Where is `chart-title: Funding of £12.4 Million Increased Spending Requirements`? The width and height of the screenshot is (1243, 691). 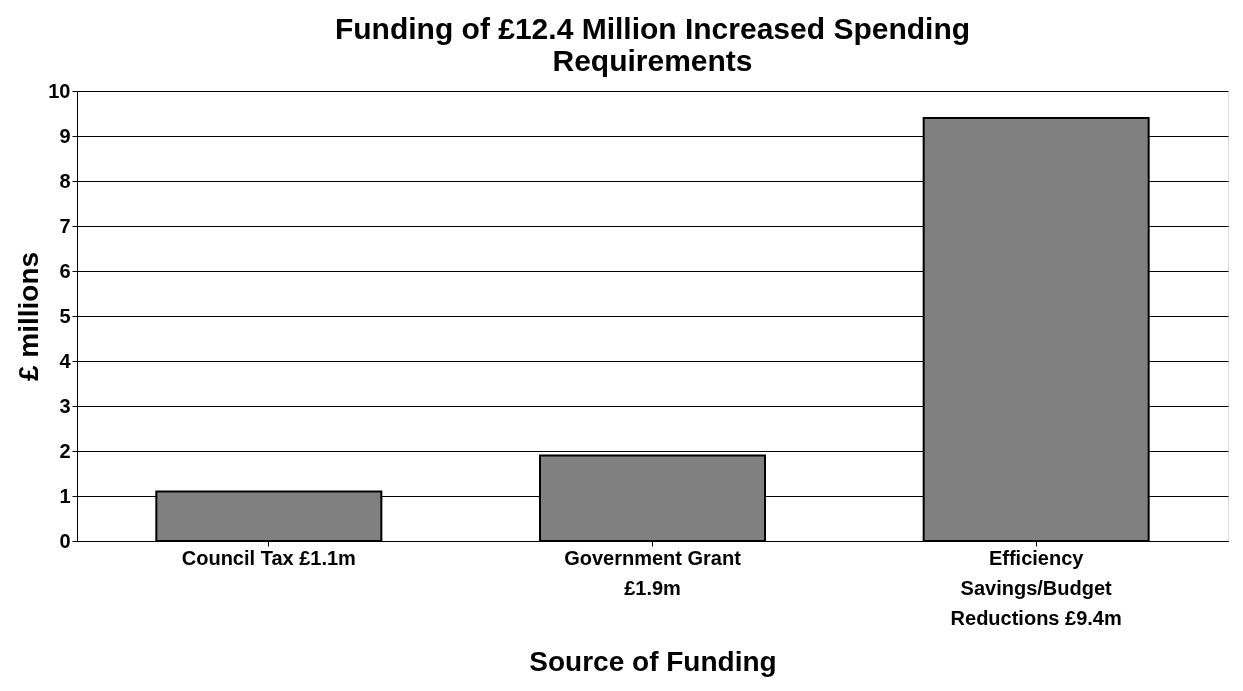
chart-title: Funding of £12.4 Million Increased Spending Requirements is located at coordinates (652, 44).